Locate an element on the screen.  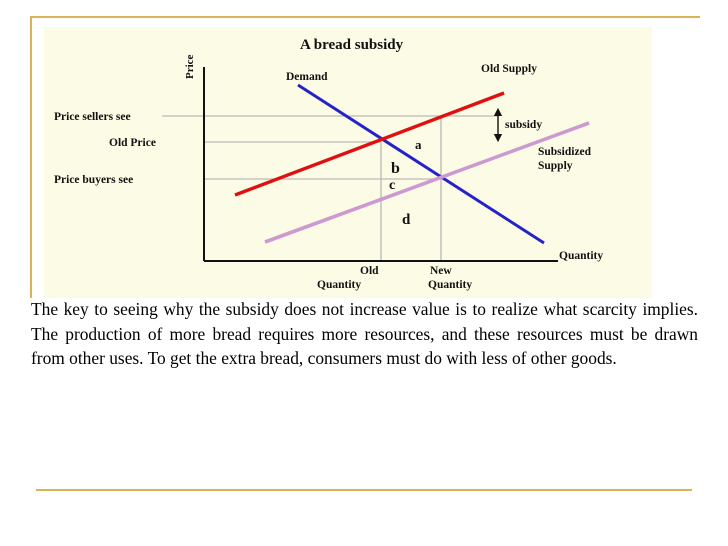
demand-curve is located at coordinates (421, 164).